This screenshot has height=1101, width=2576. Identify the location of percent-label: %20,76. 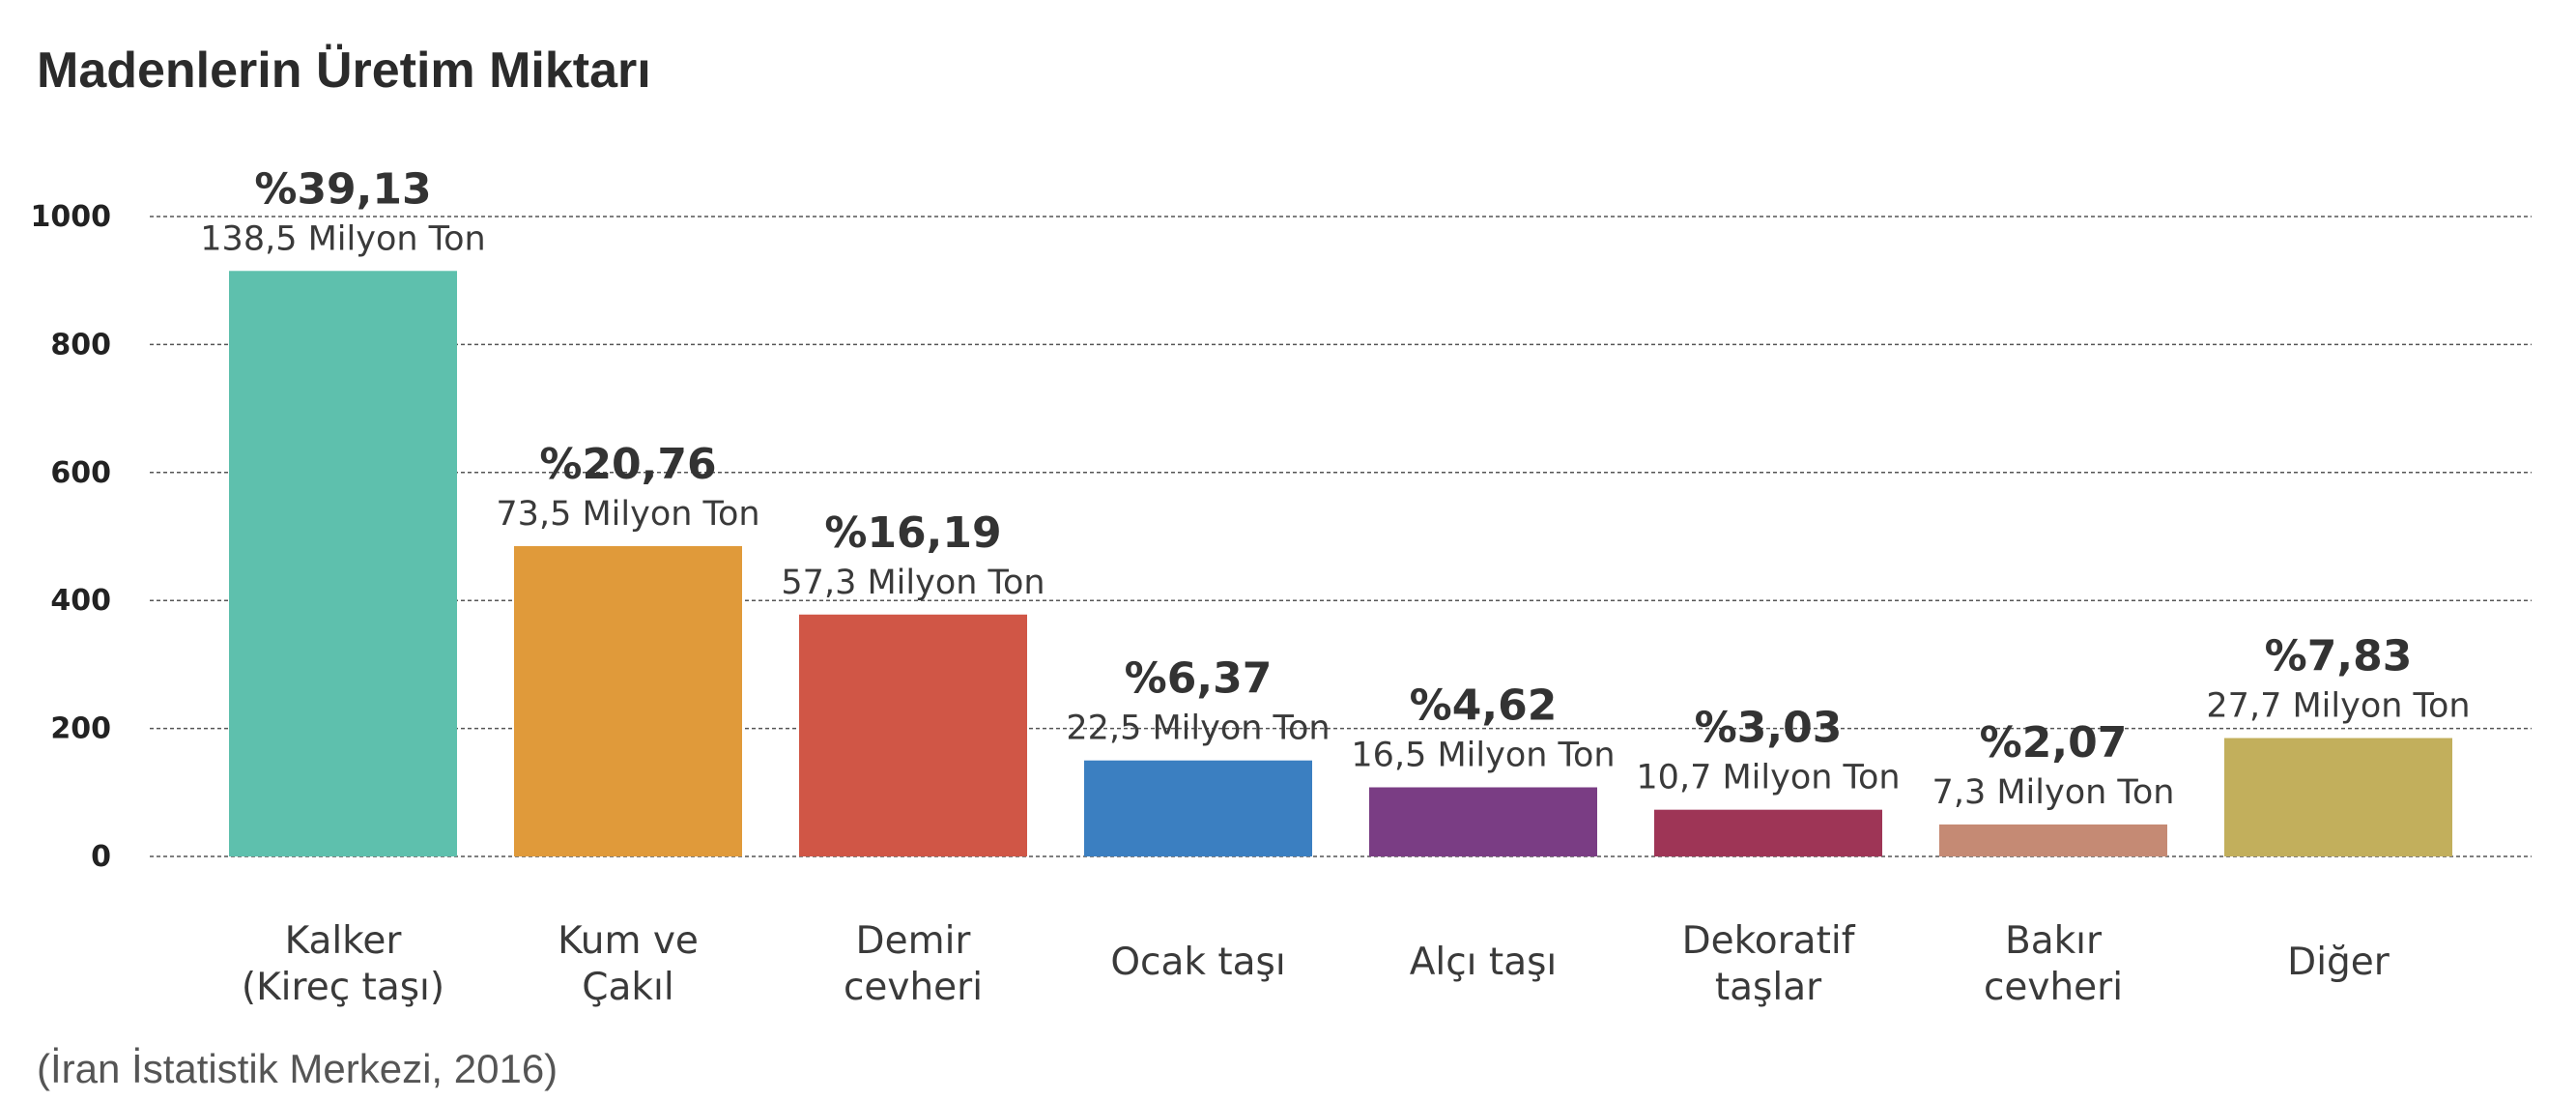
(628, 465).